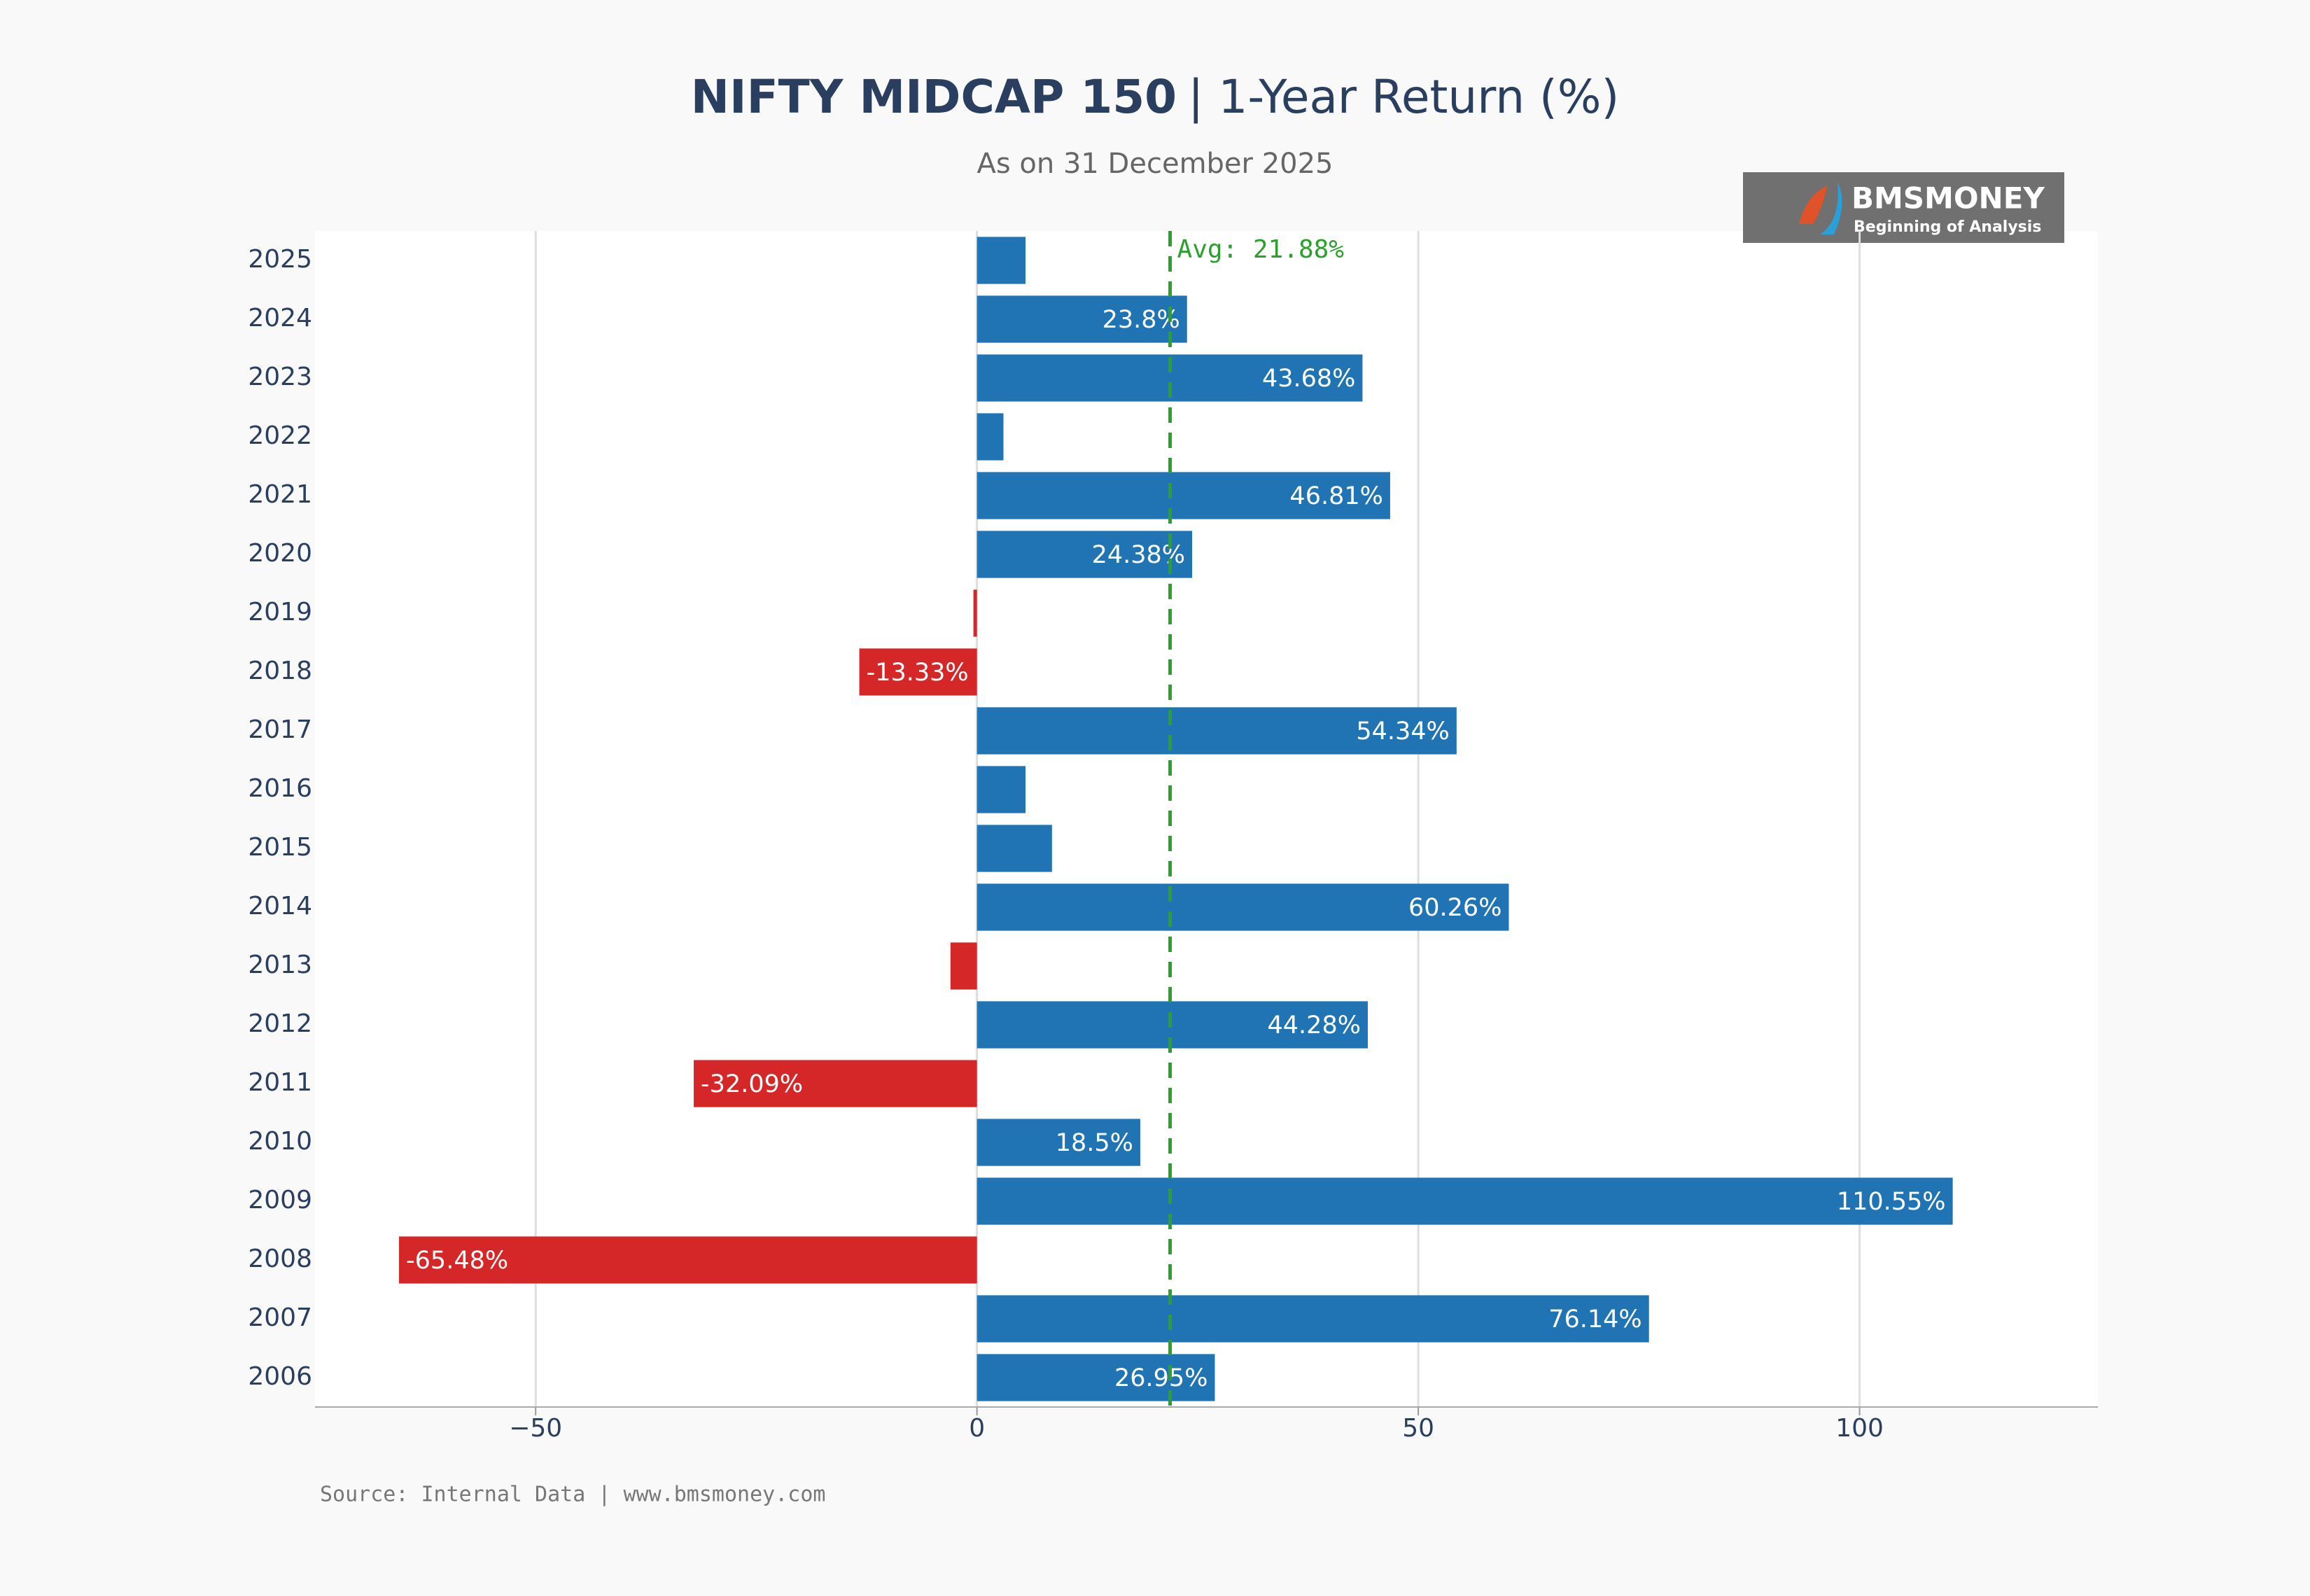 The width and height of the screenshot is (2310, 1596). Describe the element at coordinates (934, 97) in the screenshot. I see `title-main: NIFTY MIDCAP 150` at that location.